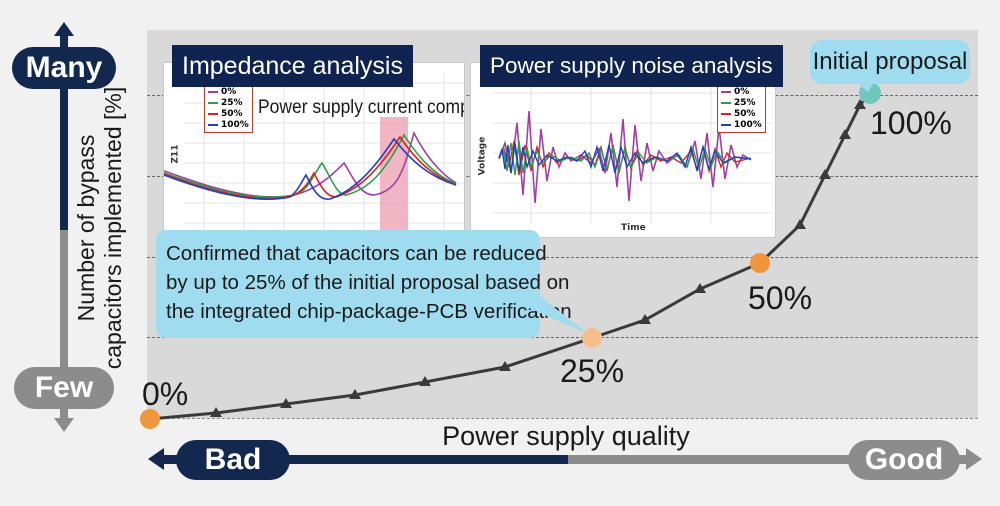 The width and height of the screenshot is (1000, 506). Describe the element at coordinates (156, 459) in the screenshot. I see `x-axis-arrow-left` at that location.